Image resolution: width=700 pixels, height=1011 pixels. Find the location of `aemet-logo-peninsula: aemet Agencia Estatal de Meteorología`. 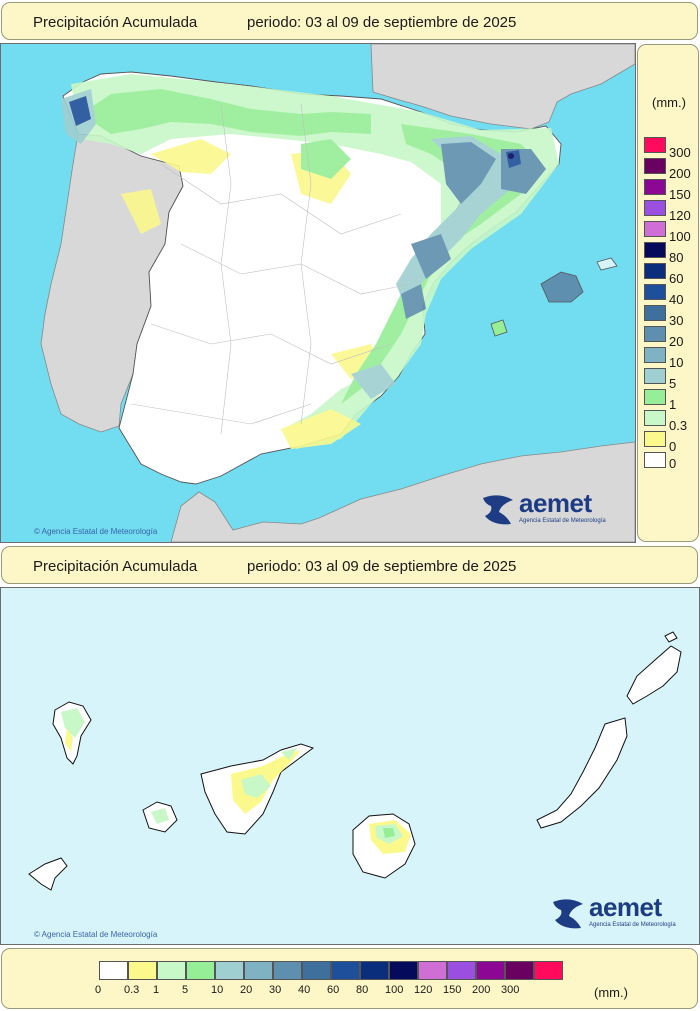

aemet-logo-peninsula: aemet Agencia Estatal de Meteorología is located at coordinates (551, 509).